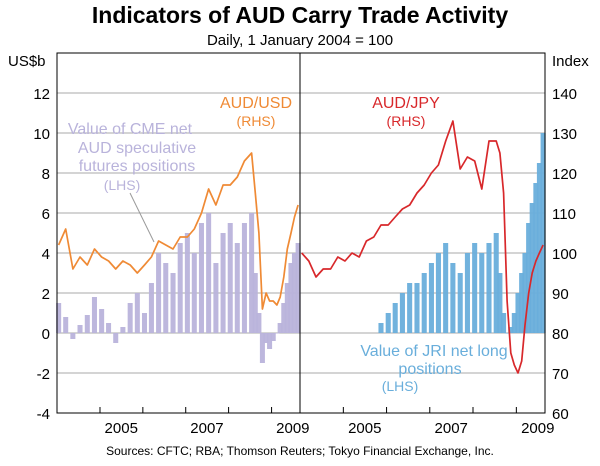  Describe the element at coordinates (564, 214) in the screenshot. I see `right-tick-label: 110` at that location.